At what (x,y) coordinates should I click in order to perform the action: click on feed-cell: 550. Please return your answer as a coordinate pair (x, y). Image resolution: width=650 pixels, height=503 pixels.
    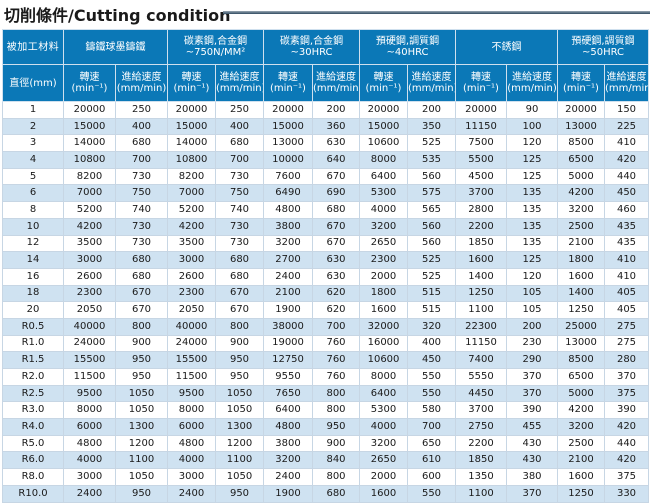
    Looking at the image, I should click on (431, 377).